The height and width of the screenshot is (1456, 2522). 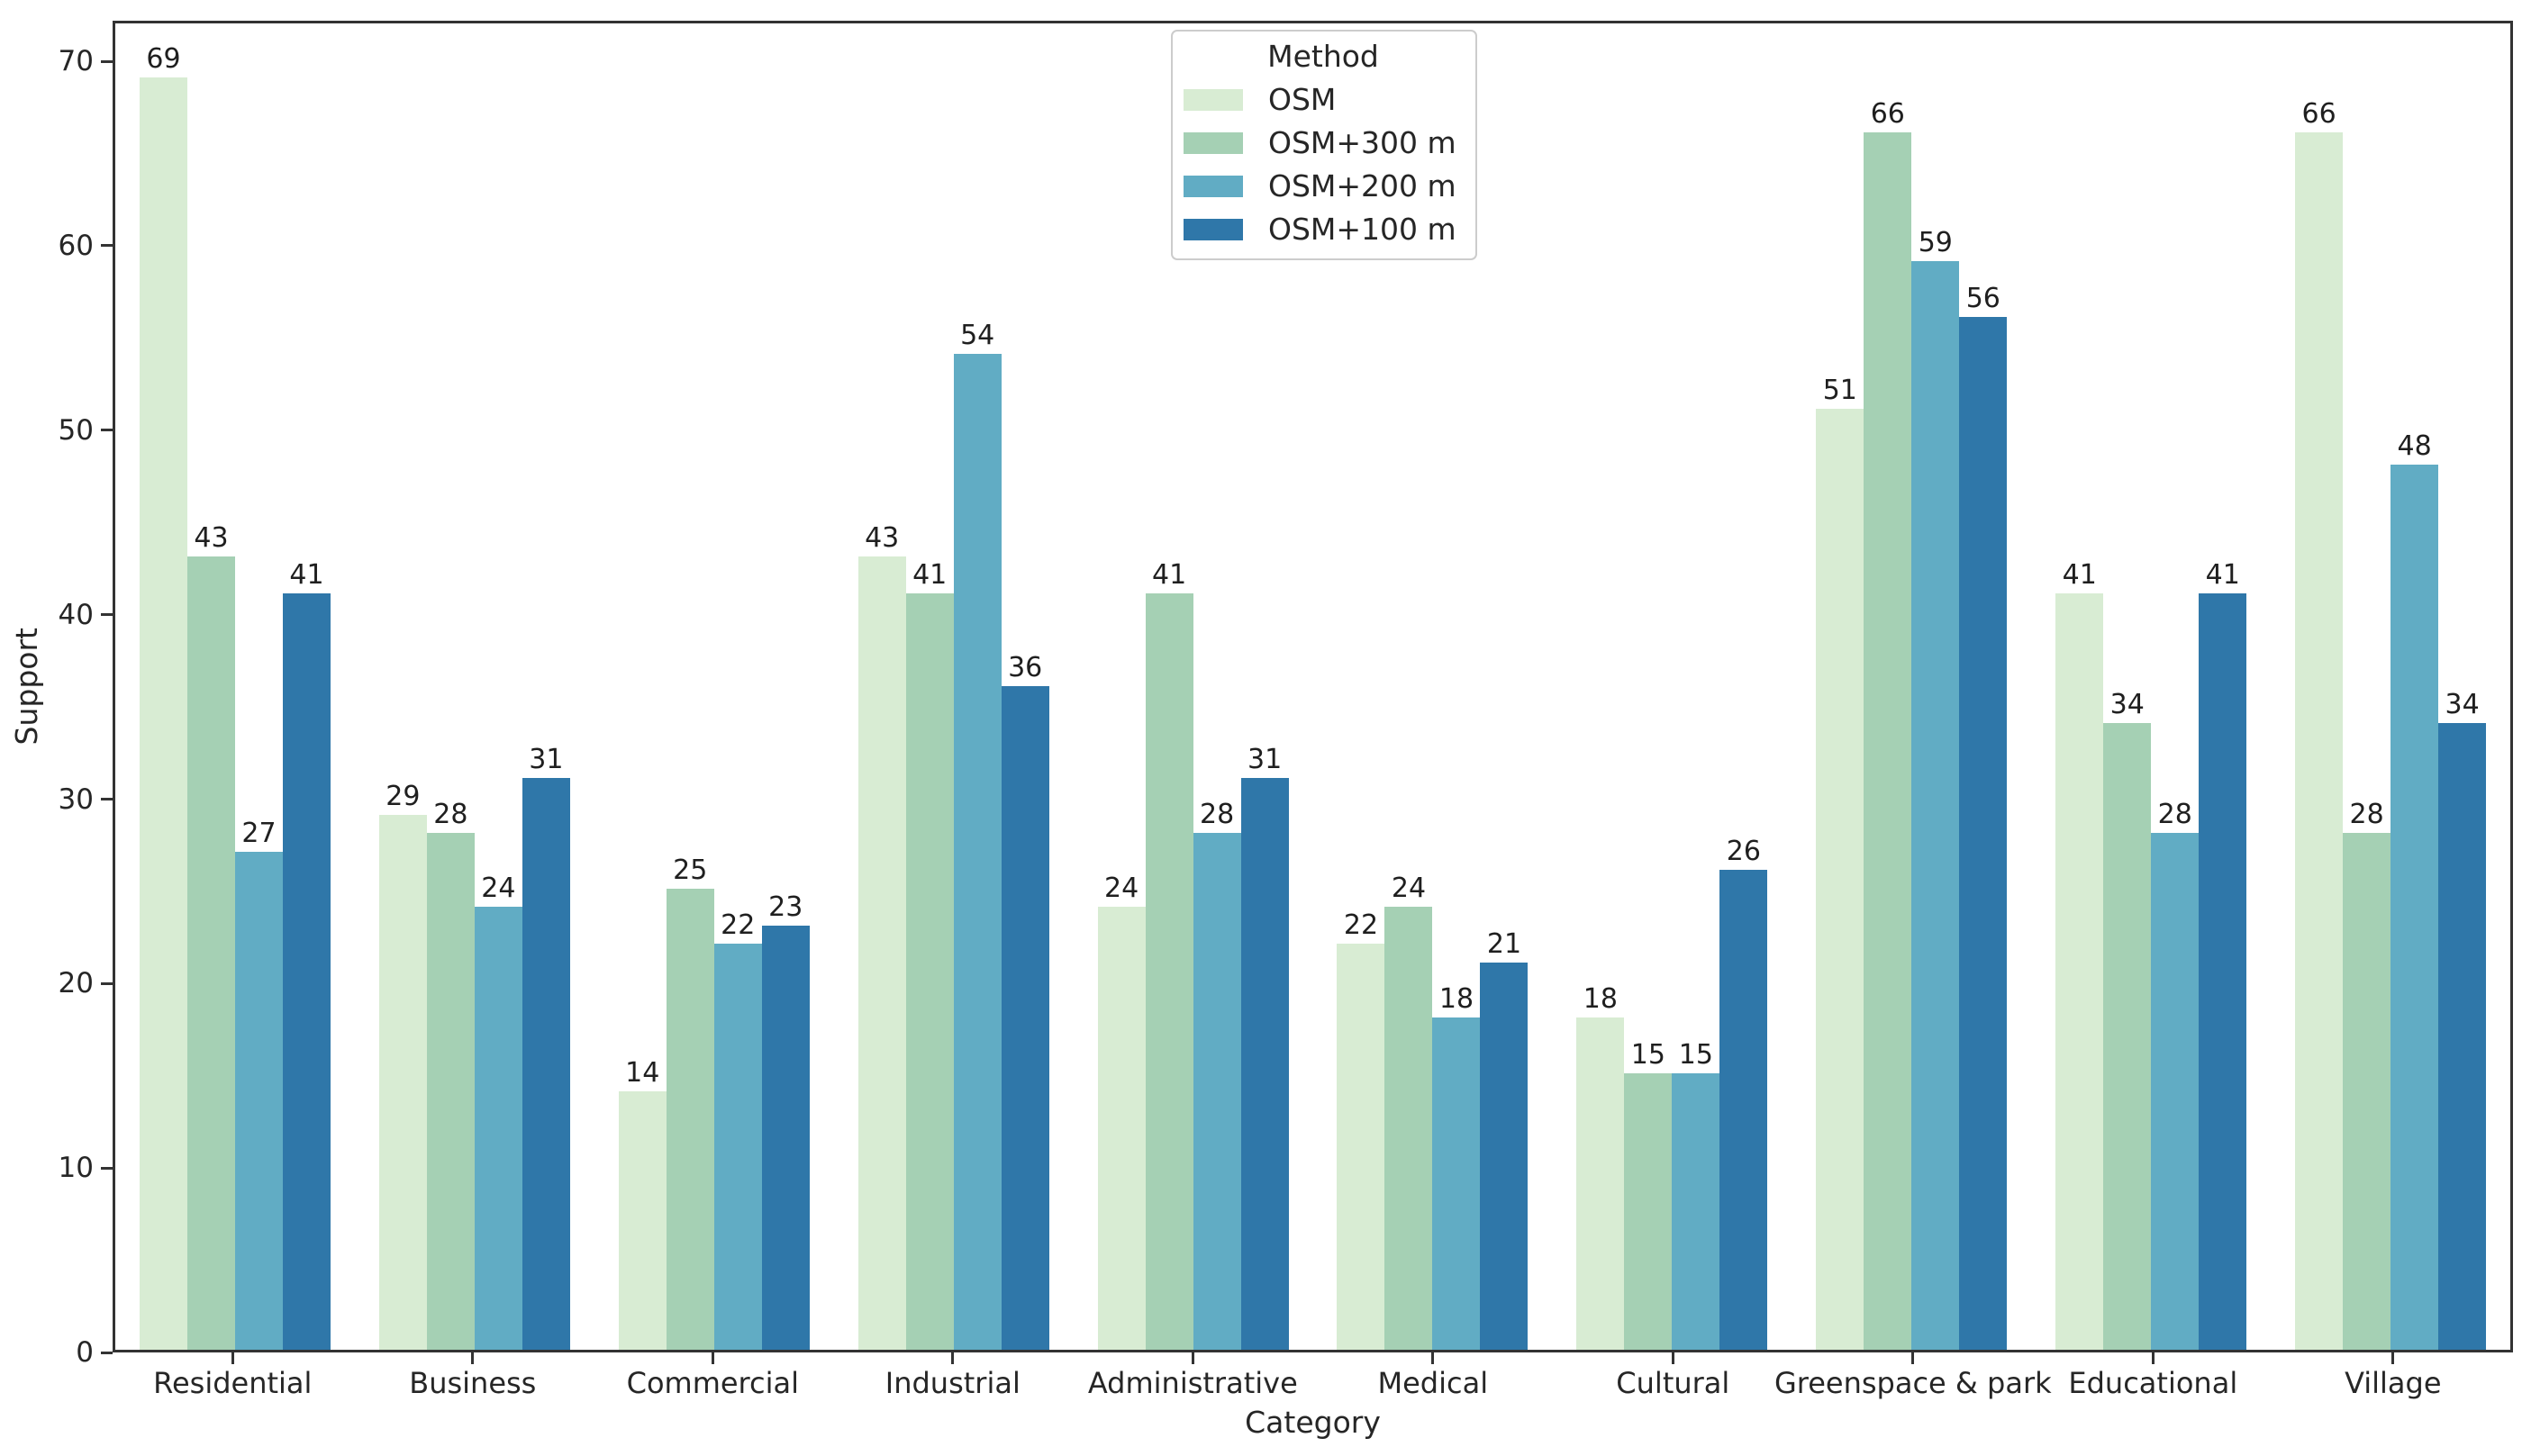 What do you see at coordinates (1433, 1383) in the screenshot?
I see `x-tick-label: Medical` at bounding box center [1433, 1383].